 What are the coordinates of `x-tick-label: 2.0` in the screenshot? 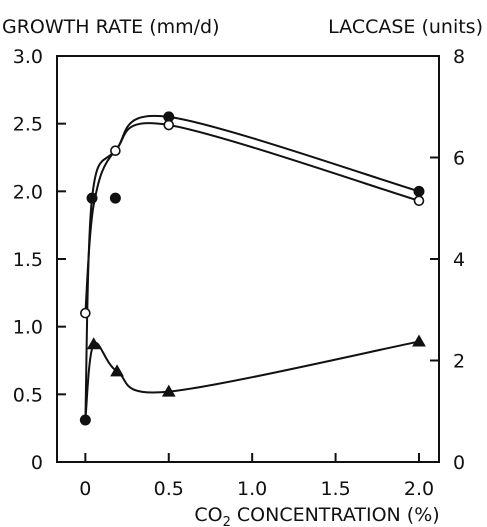 It's located at (419, 489).